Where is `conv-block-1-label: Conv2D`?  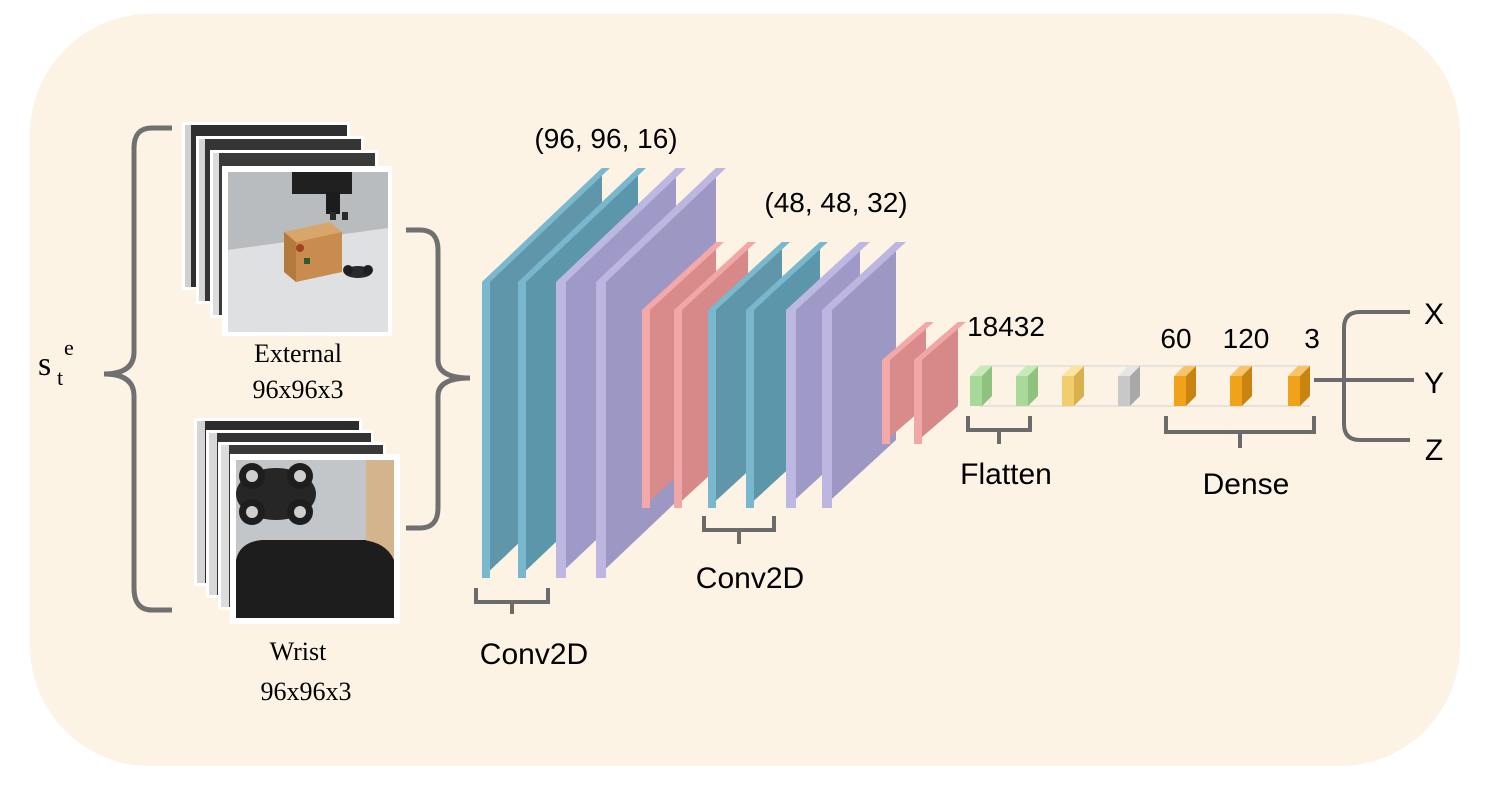
conv-block-1-label: Conv2D is located at coordinates (534, 654).